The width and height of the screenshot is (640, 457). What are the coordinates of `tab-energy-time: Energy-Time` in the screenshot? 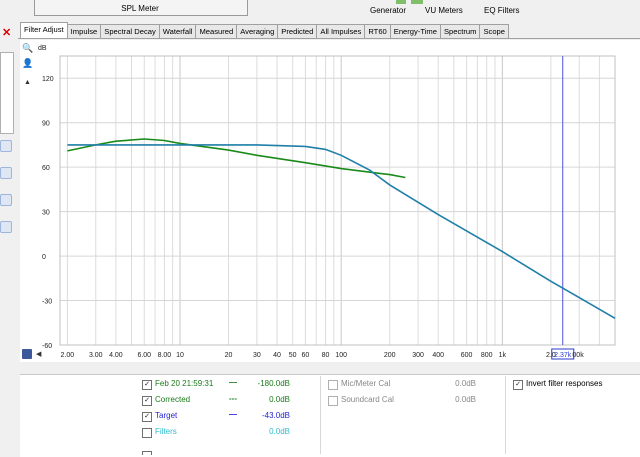 It's located at (415, 31).